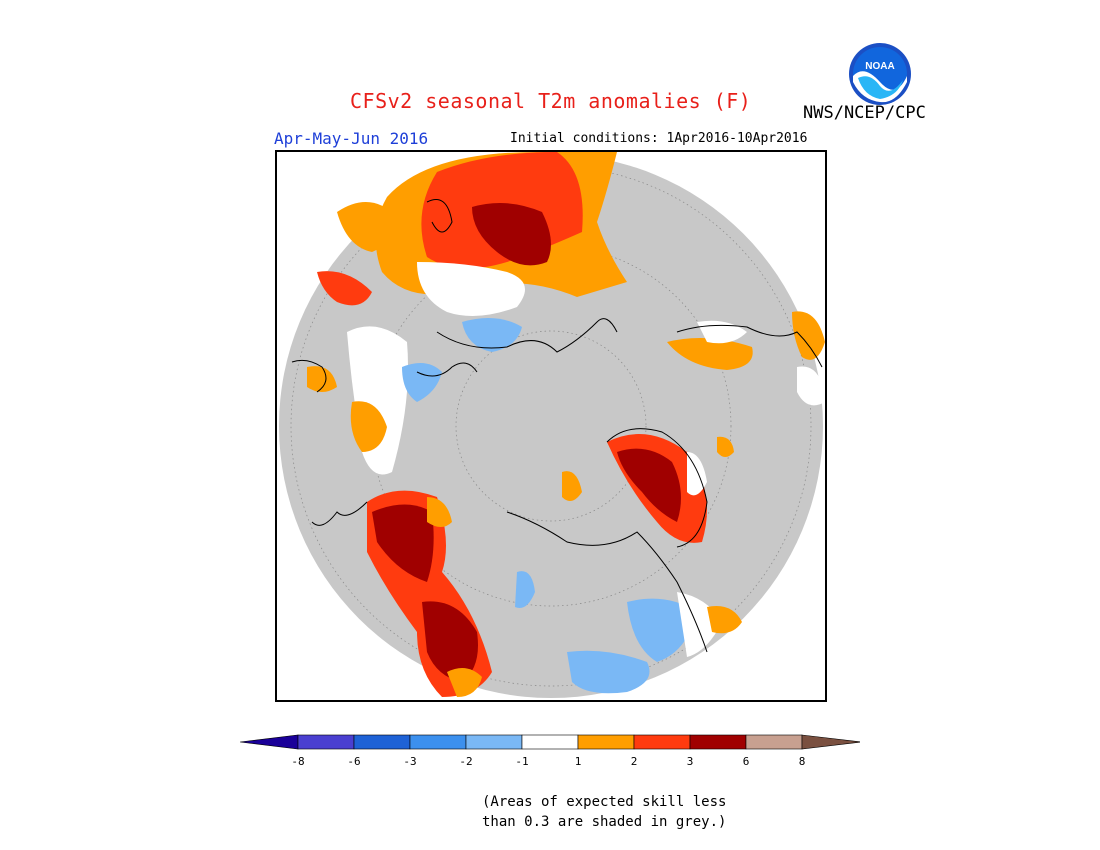 Image resolution: width=1100 pixels, height=850 pixels. I want to click on logo-text: NOAA, so click(879, 66).